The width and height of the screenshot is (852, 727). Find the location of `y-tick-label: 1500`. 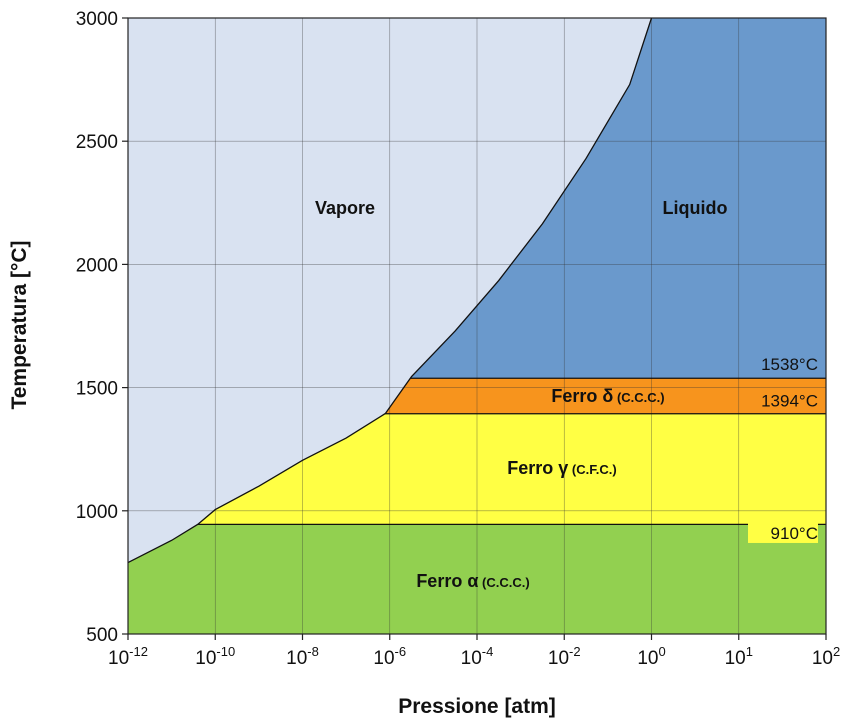

y-tick-label: 1500 is located at coordinates (97, 389).